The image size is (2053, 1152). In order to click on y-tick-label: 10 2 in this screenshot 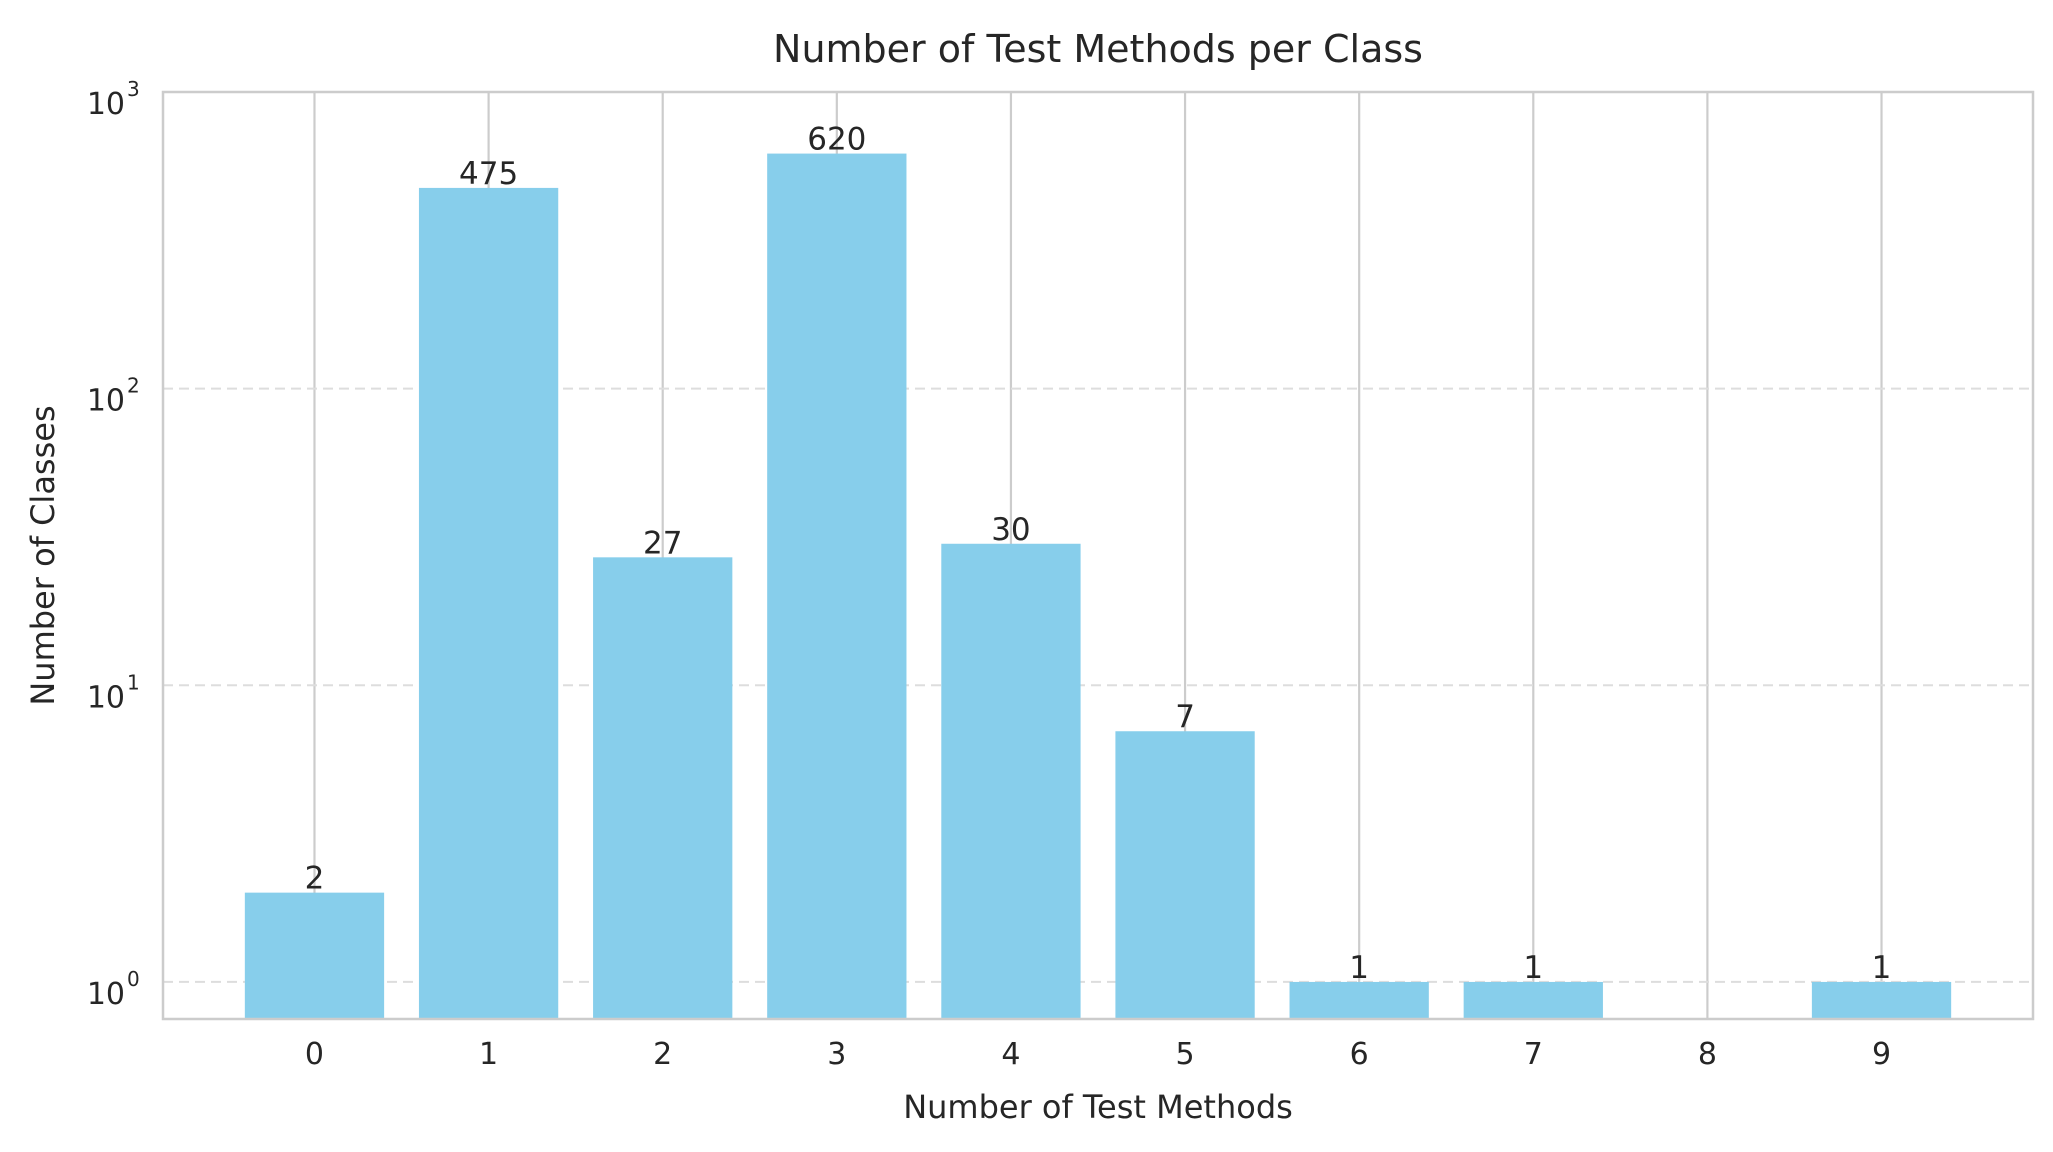, I will do `click(113, 396)`.